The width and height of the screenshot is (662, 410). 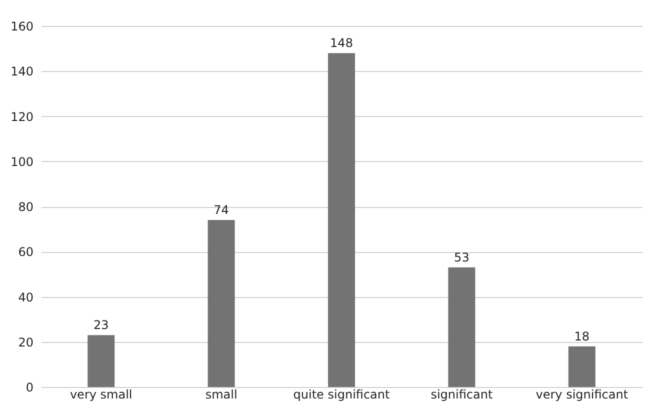 I want to click on y-tick-label: 20, so click(x=26, y=342).